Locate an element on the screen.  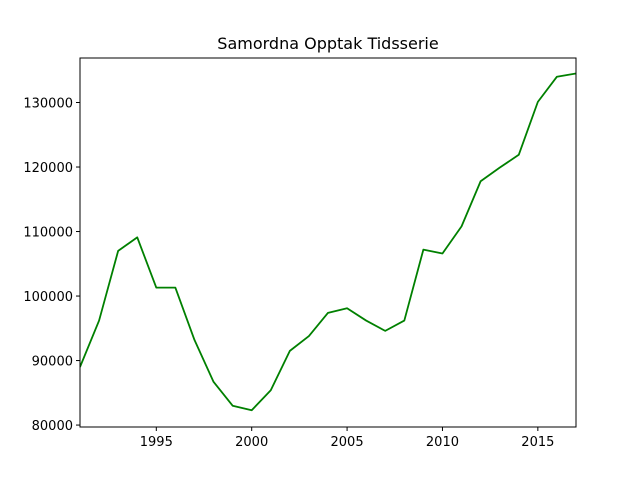
x-tick-label: 2010 is located at coordinates (442, 442).